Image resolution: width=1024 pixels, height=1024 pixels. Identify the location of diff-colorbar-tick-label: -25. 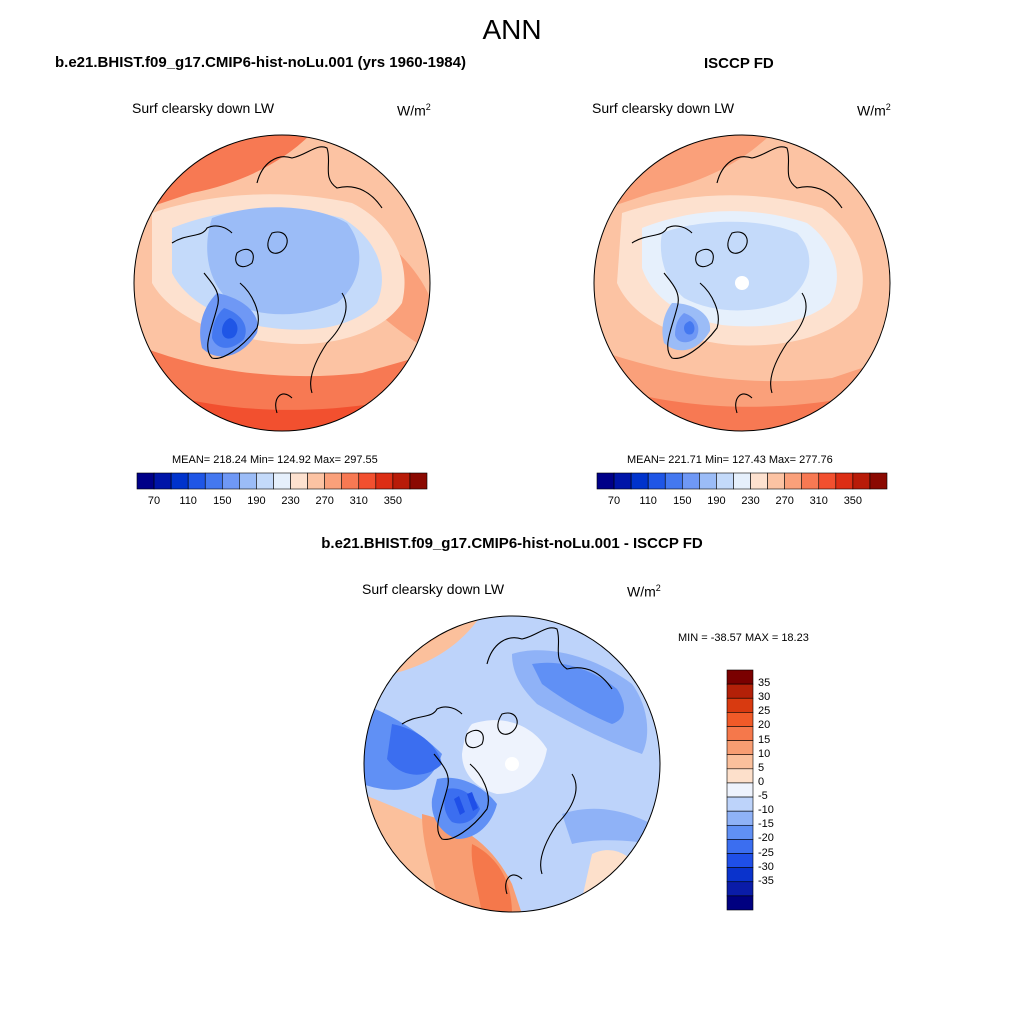
(766, 852).